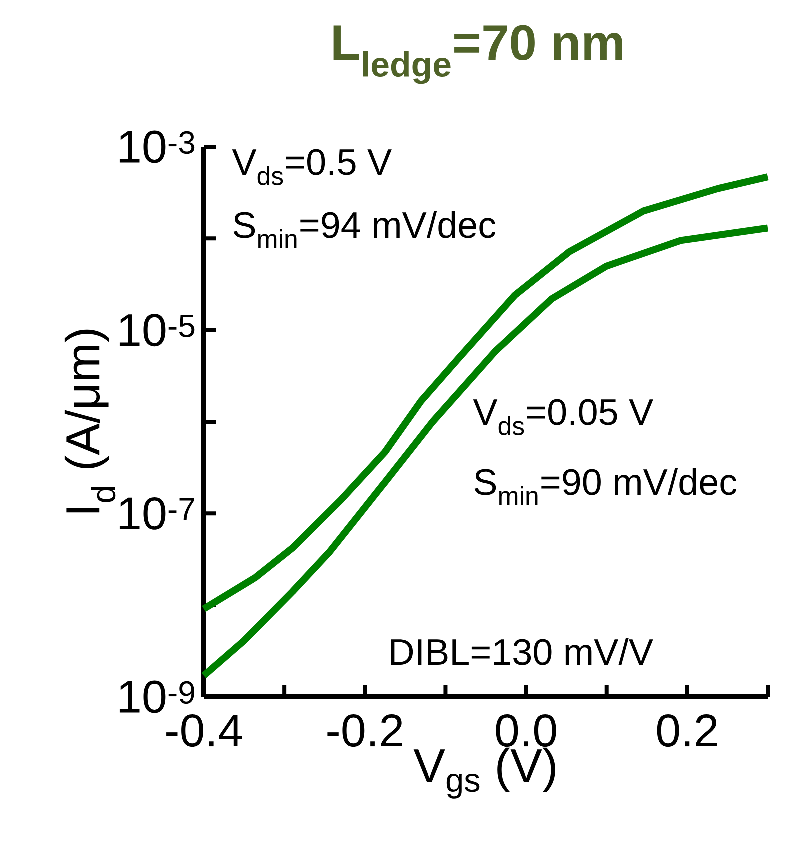 This screenshot has height=848, width=791. What do you see at coordinates (522, 652) in the screenshot?
I see `annotation: DIBL=130 mV/V` at bounding box center [522, 652].